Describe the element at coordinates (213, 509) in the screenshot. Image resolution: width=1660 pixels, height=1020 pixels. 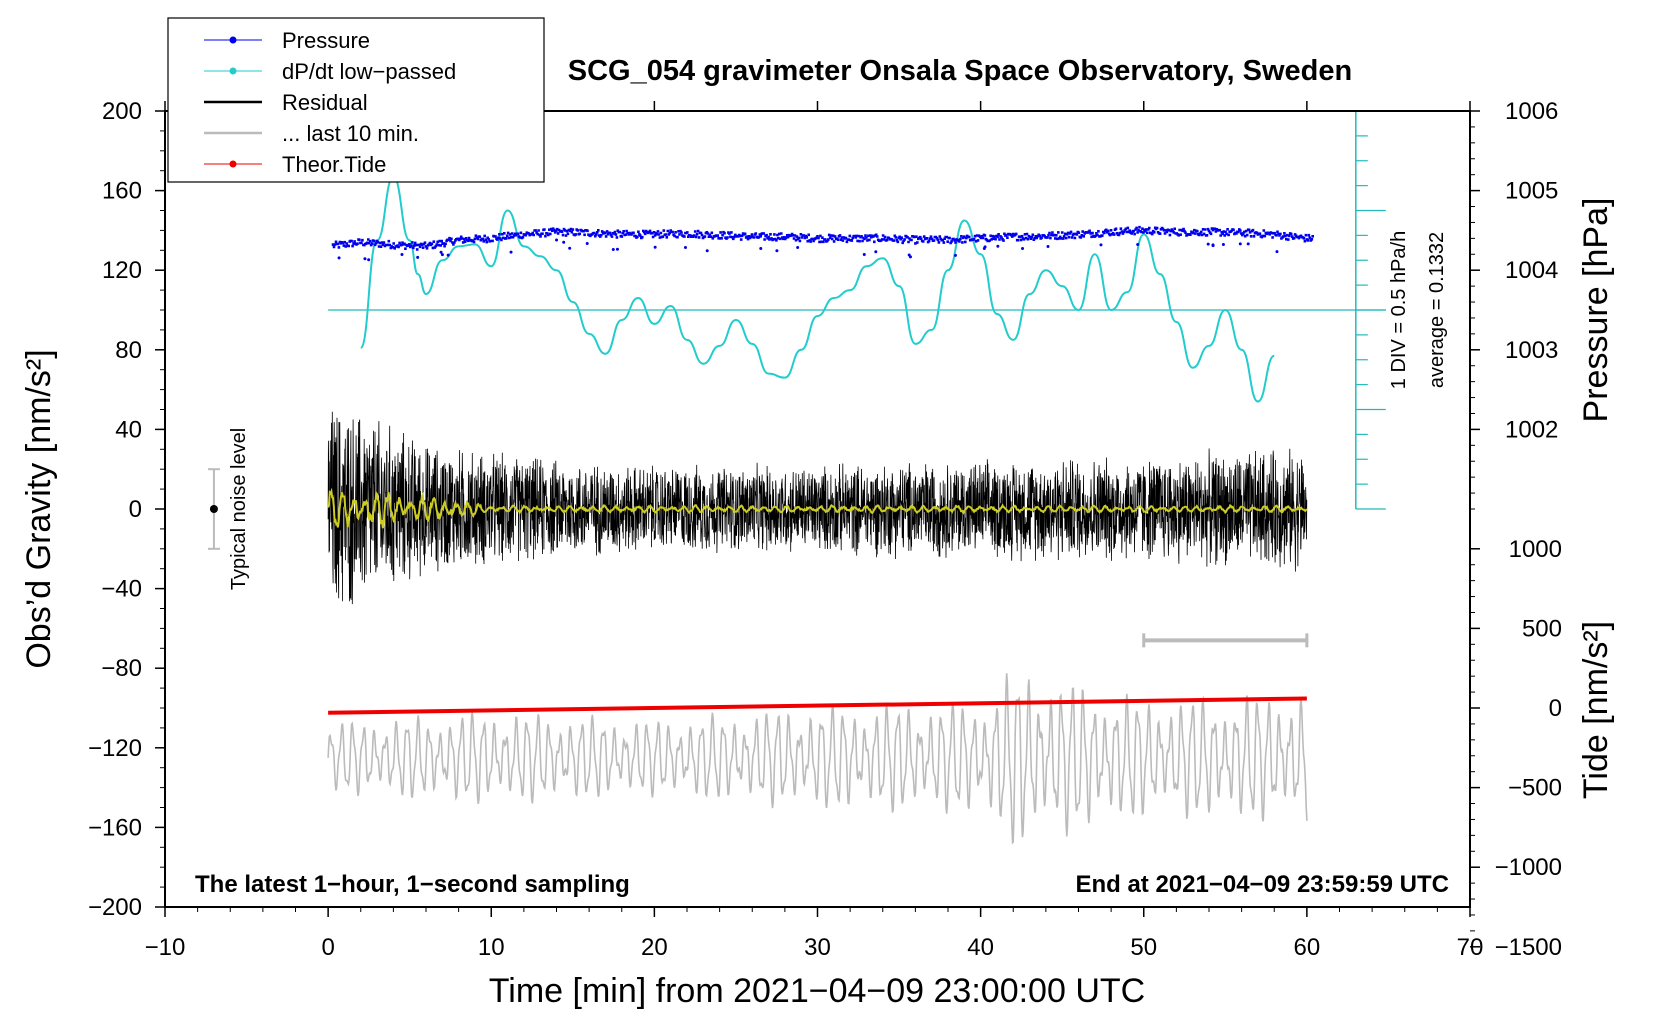
I see `noise-center-dot` at that location.